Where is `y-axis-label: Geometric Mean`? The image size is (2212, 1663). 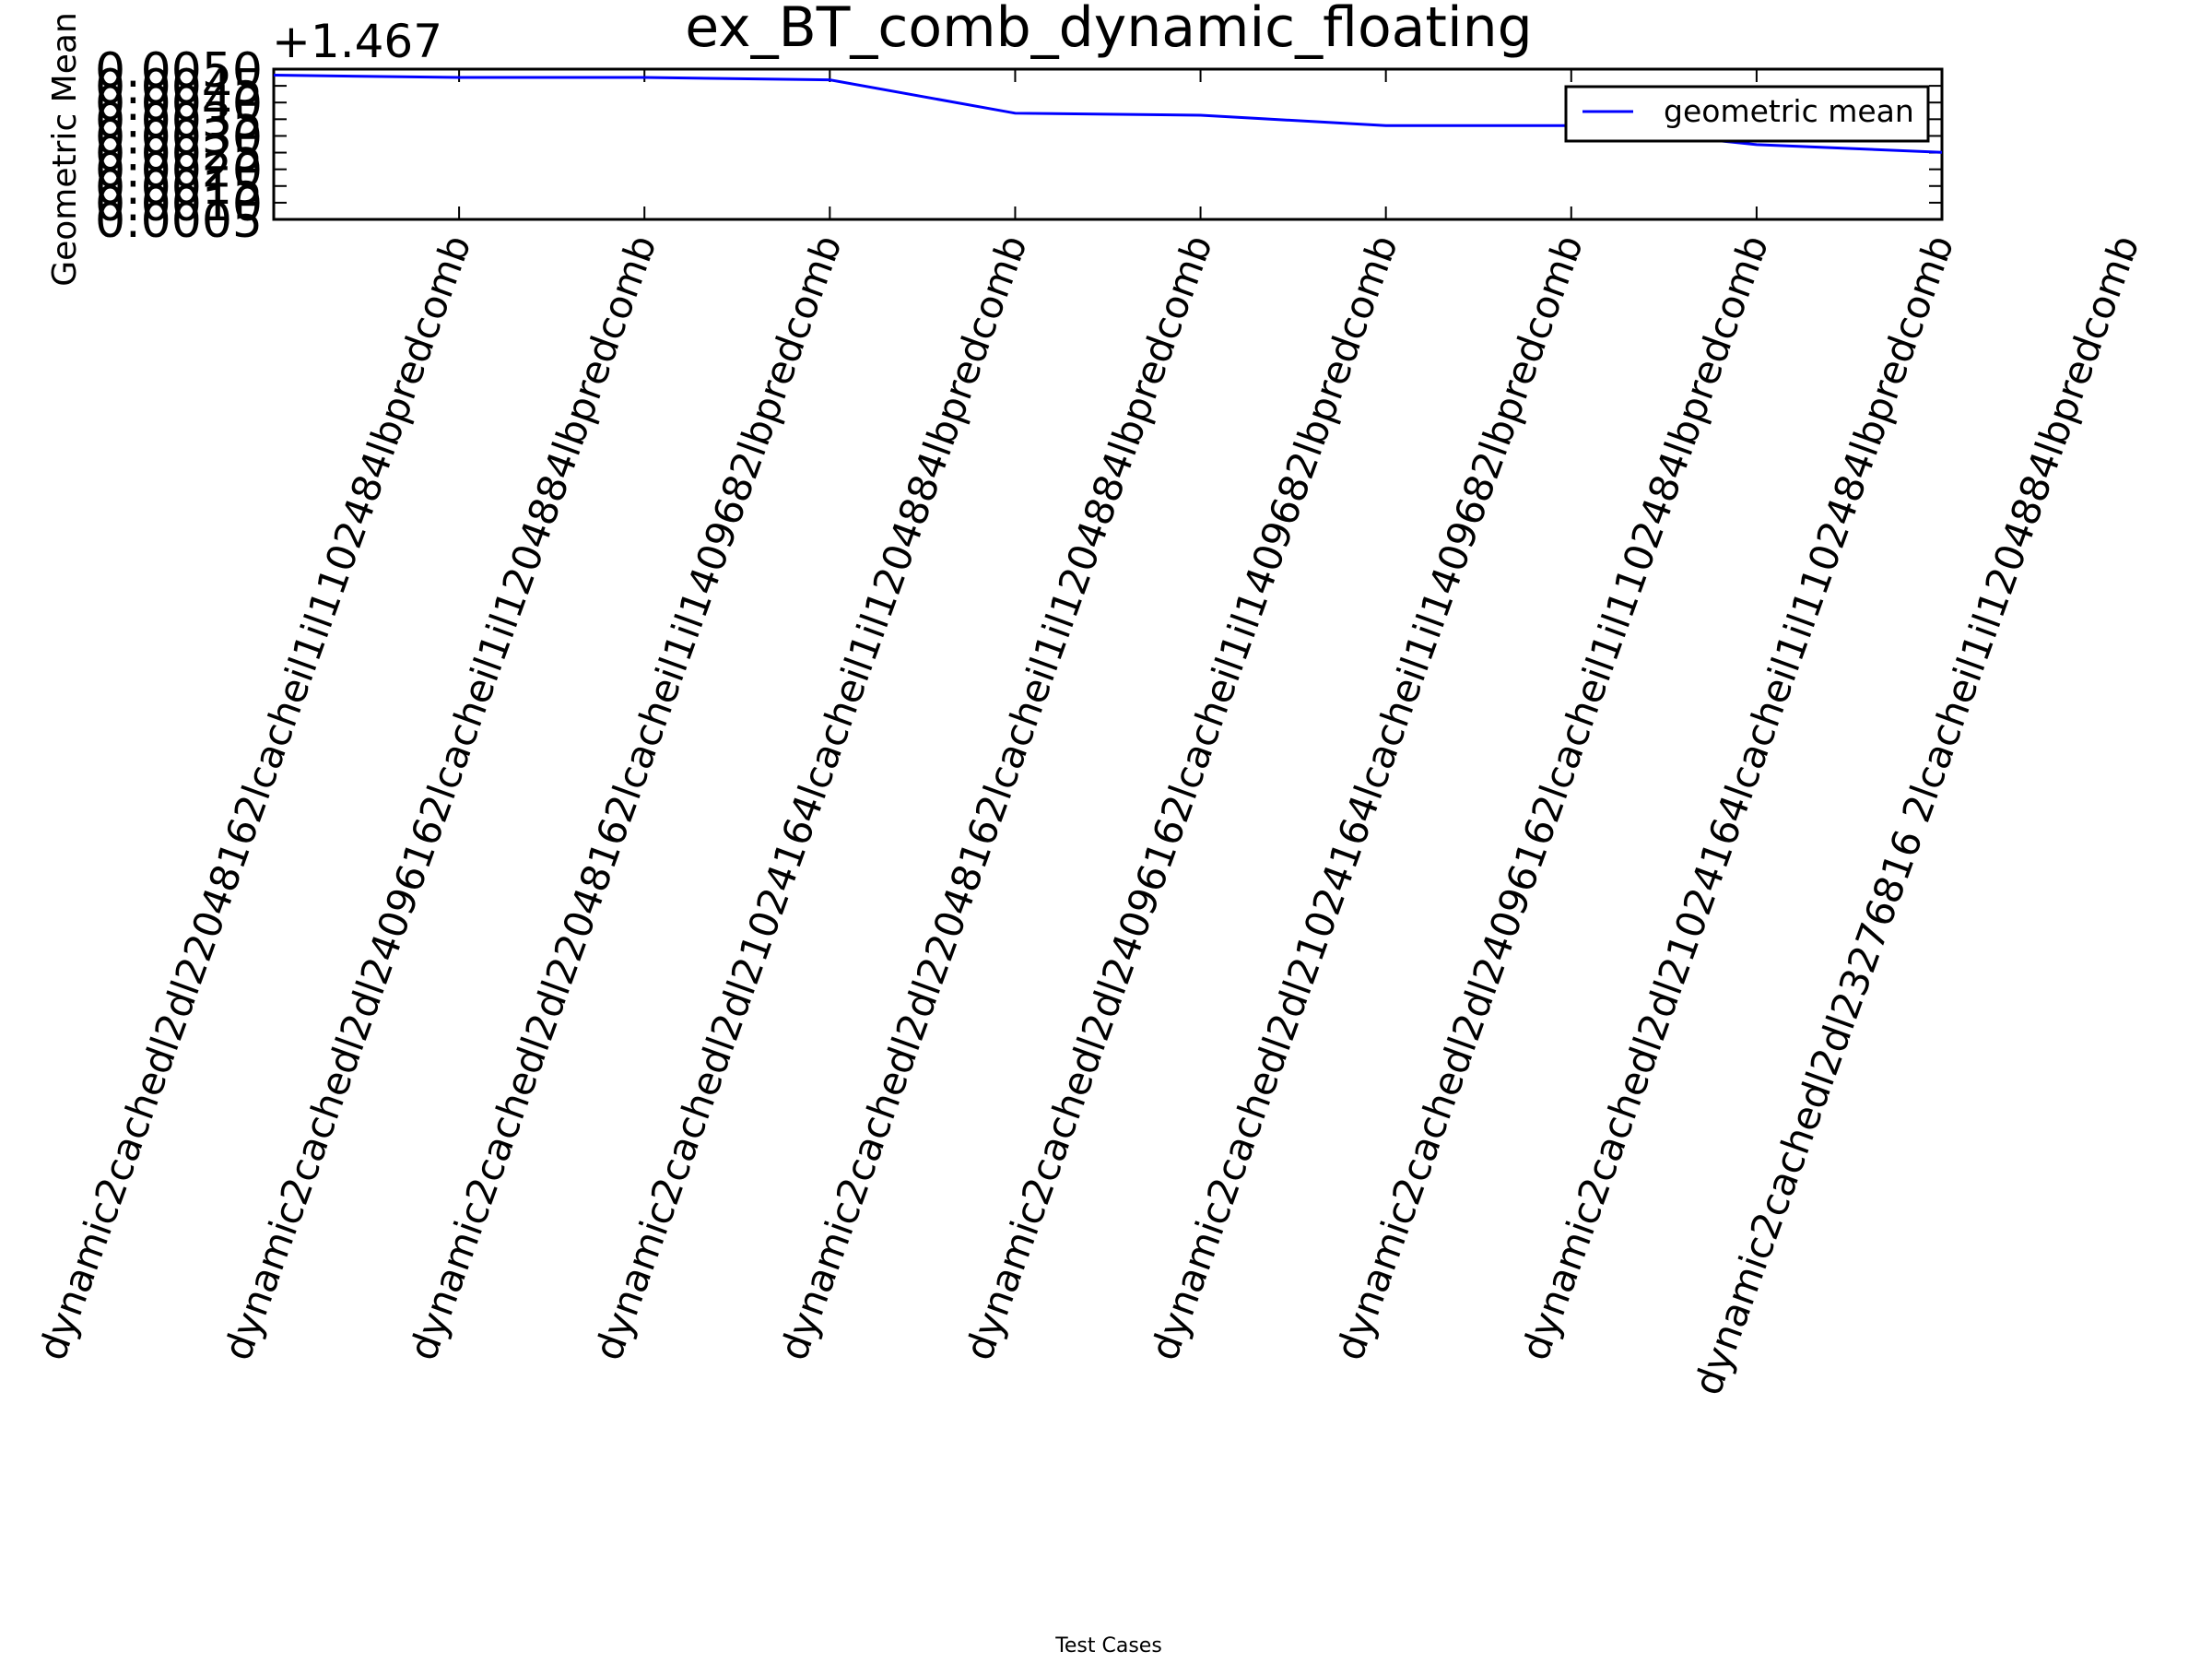 y-axis-label: Geometric Mean is located at coordinates (65, 149).